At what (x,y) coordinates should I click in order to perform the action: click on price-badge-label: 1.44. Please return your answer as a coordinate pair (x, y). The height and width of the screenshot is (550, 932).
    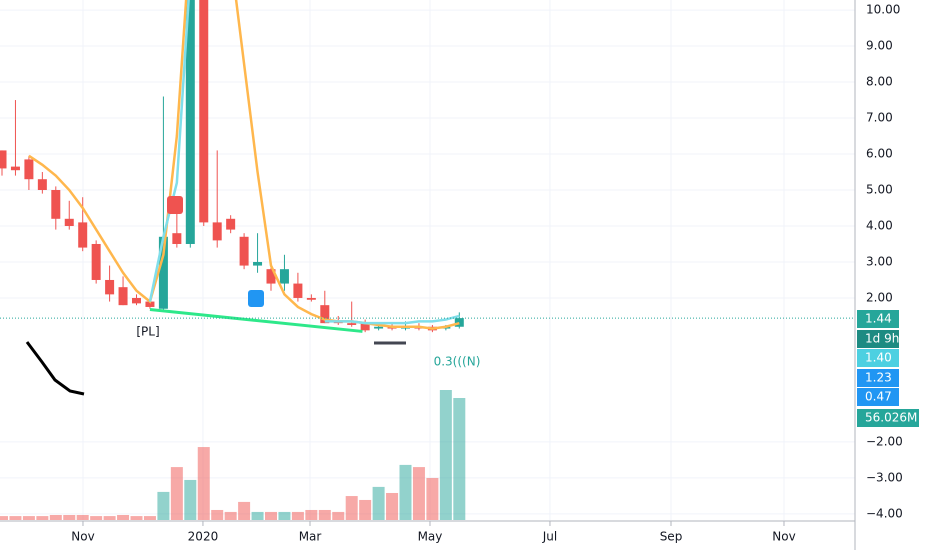
    Looking at the image, I should click on (878, 319).